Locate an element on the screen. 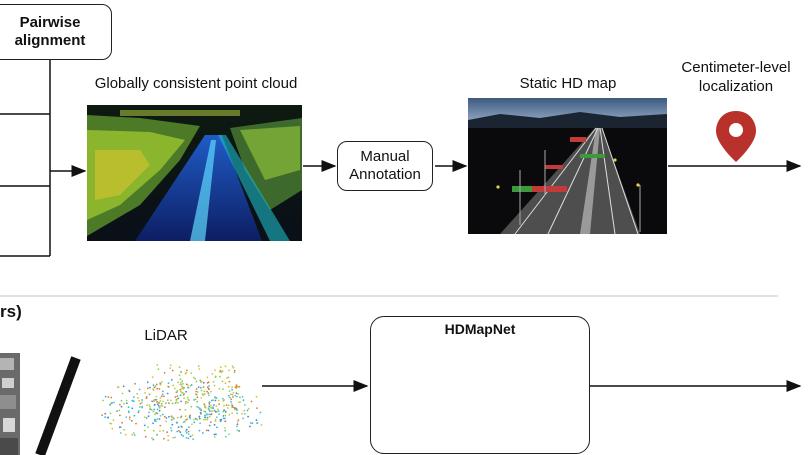 This screenshot has width=808, height=455. localization-line1: Centimeter-level is located at coordinates (736, 67).